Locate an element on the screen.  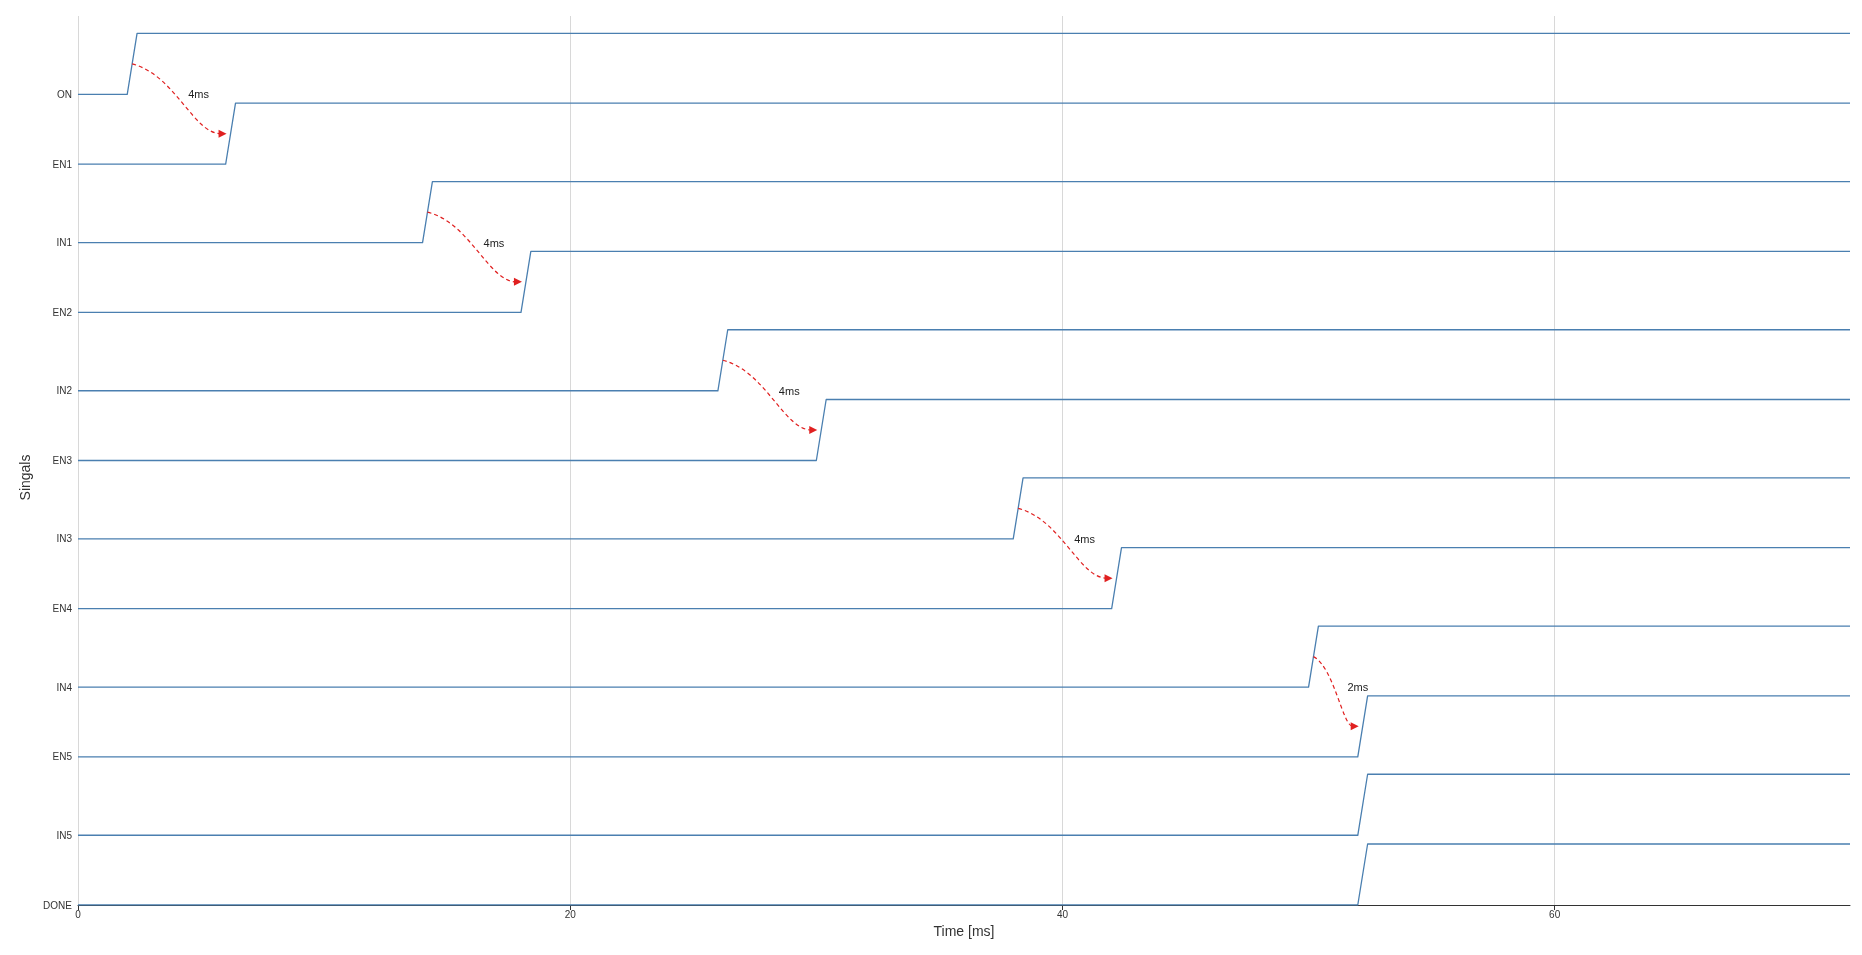
series-label: IN5 is located at coordinates (64, 835).